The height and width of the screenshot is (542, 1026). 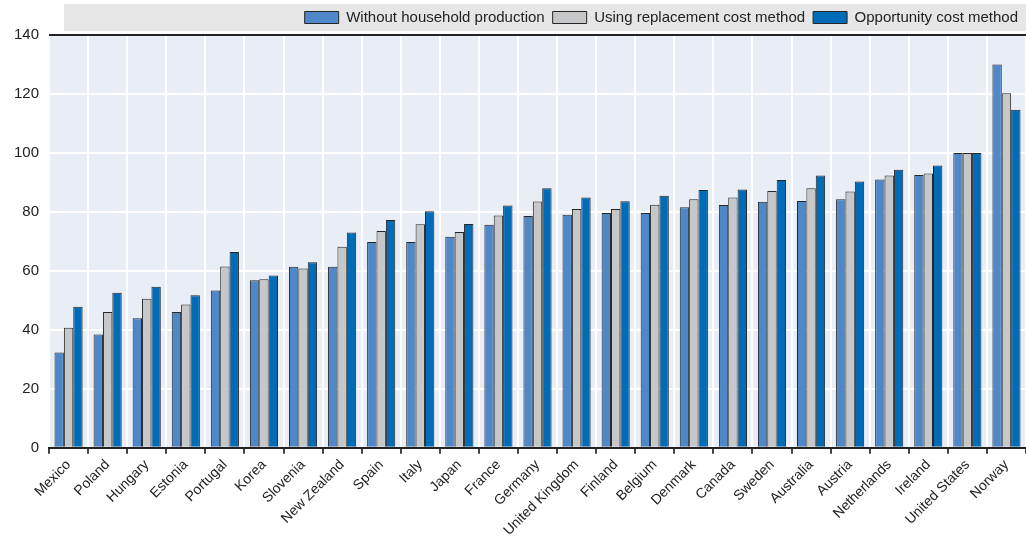 What do you see at coordinates (936, 16) in the screenshot?
I see `legend-label: Opportunity cost method` at bounding box center [936, 16].